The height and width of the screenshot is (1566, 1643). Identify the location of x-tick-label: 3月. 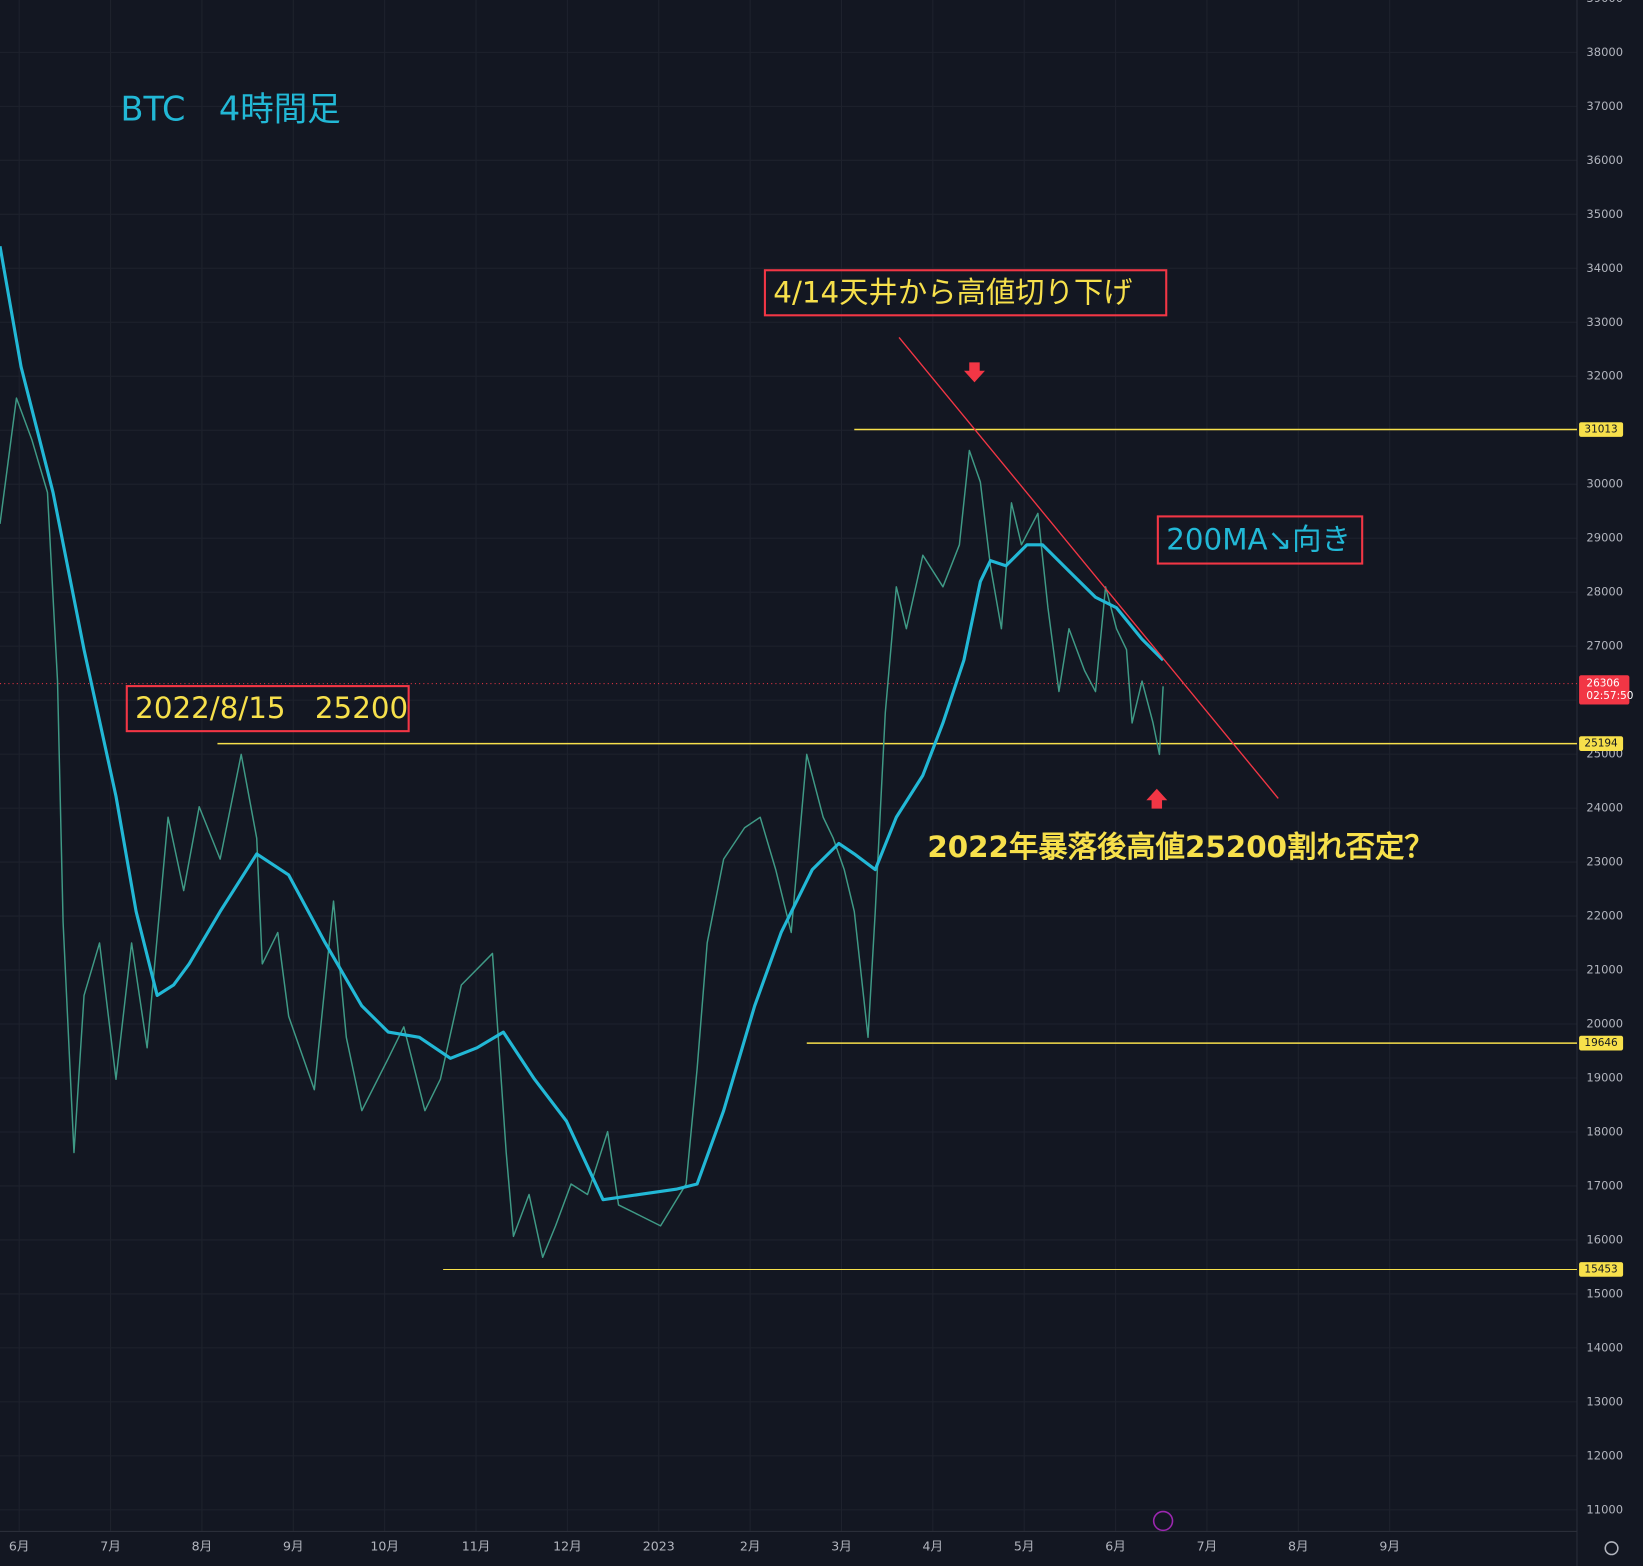
(841, 1546).